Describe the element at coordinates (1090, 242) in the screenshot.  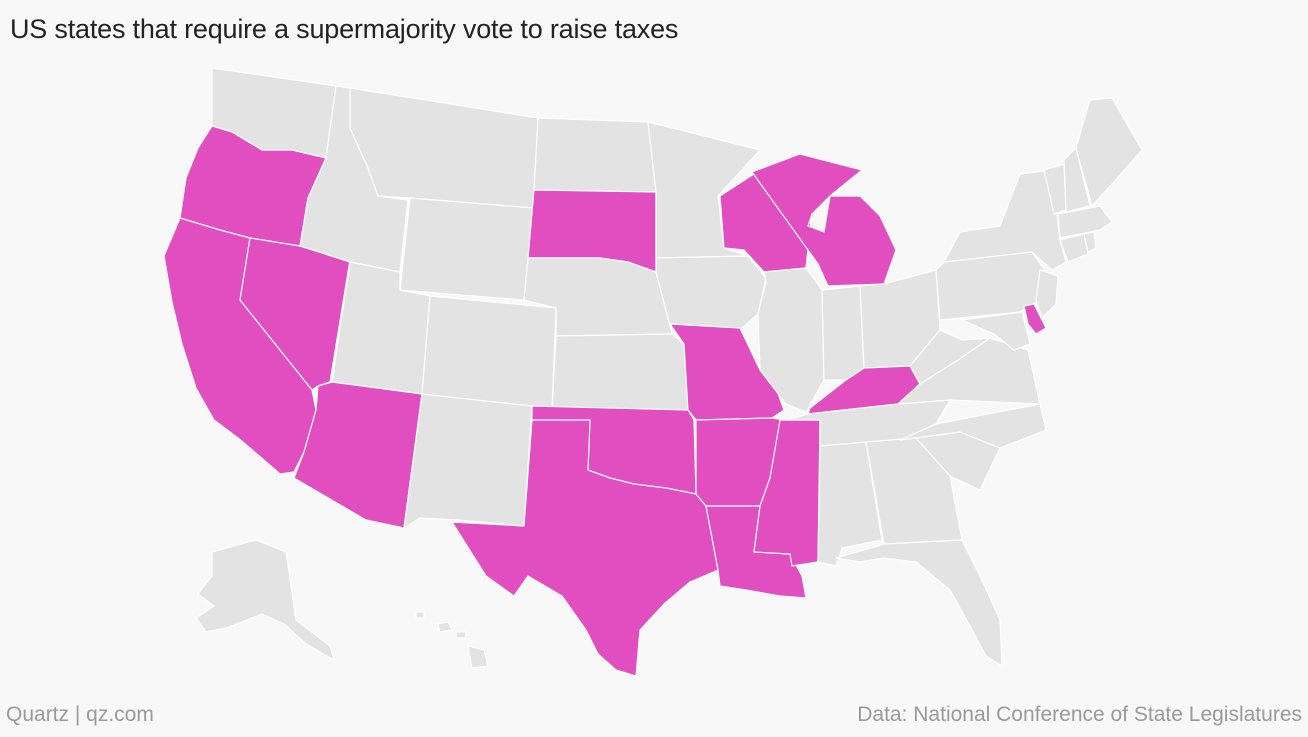
I see `state-RI` at that location.